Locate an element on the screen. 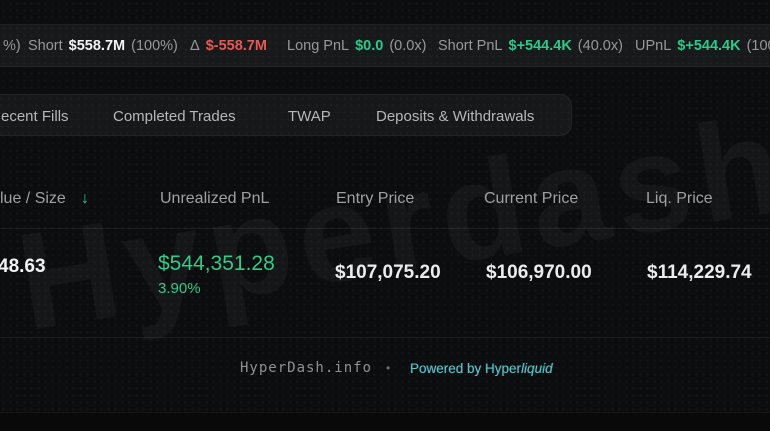 The width and height of the screenshot is (770, 431). header-current-price: Current Price is located at coordinates (531, 198).